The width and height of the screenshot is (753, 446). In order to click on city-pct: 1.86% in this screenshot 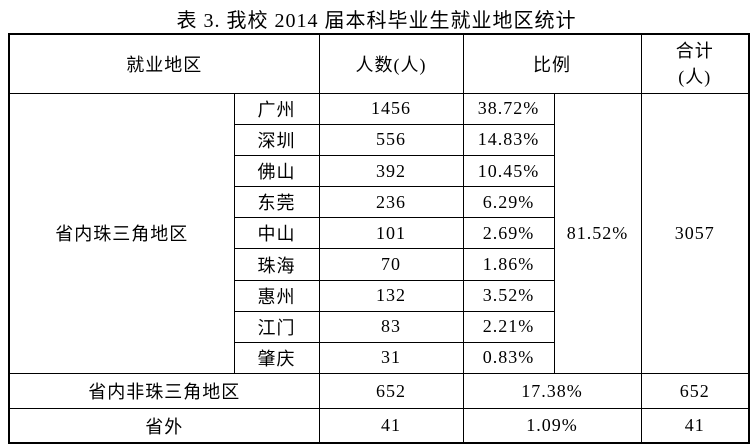, I will do `click(508, 264)`.